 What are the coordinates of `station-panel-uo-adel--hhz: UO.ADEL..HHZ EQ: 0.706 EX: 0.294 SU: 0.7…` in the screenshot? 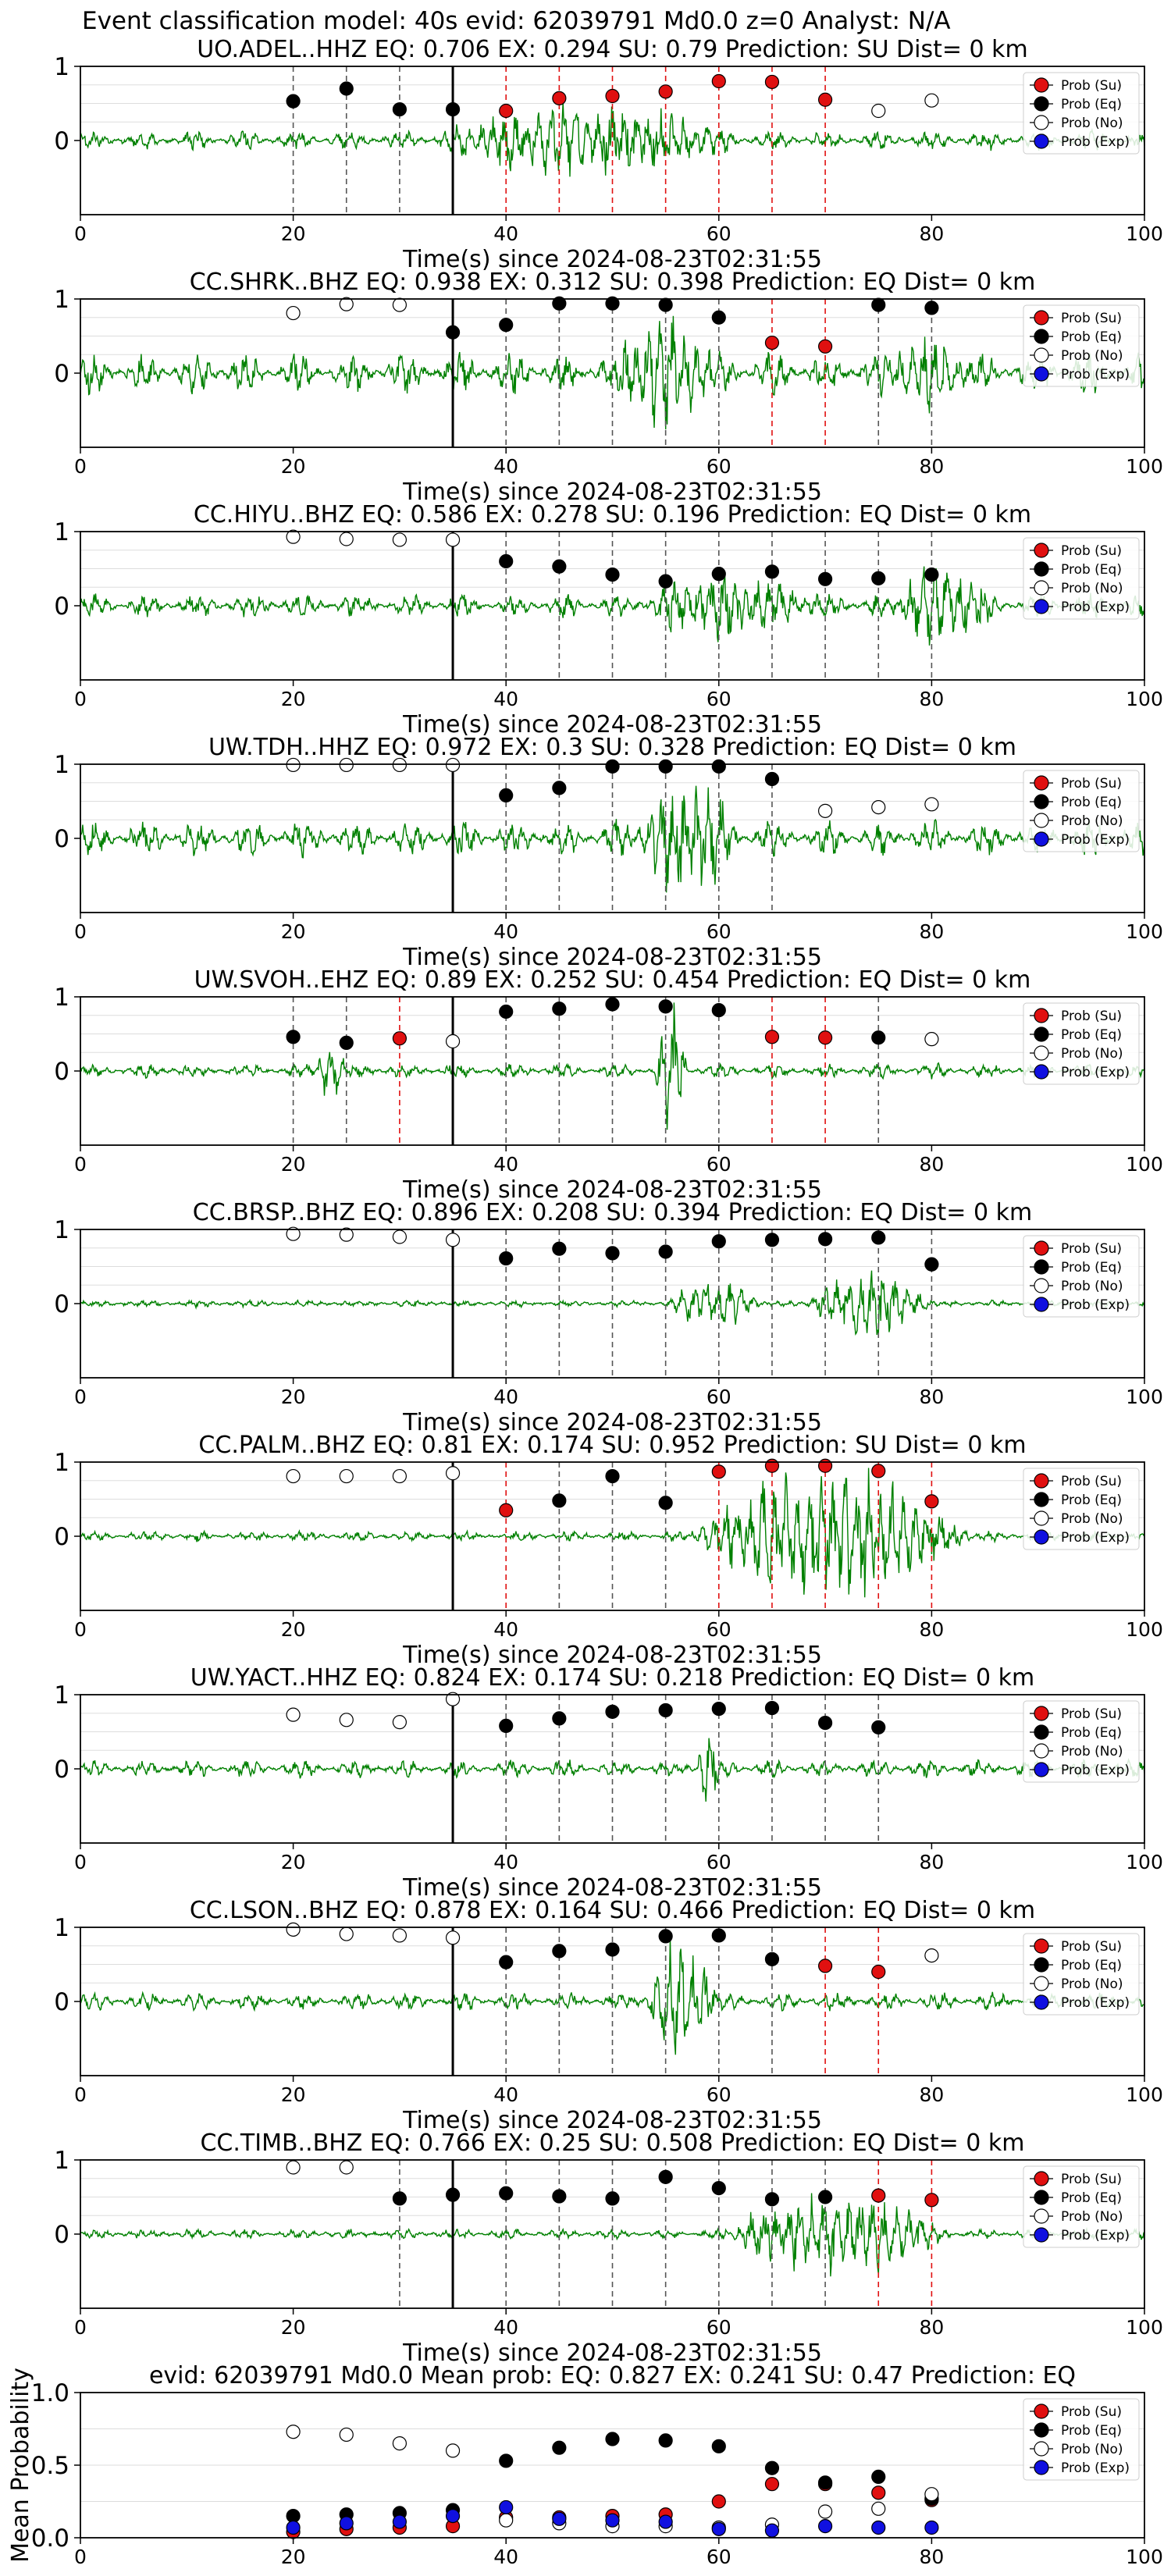 It's located at (608, 154).